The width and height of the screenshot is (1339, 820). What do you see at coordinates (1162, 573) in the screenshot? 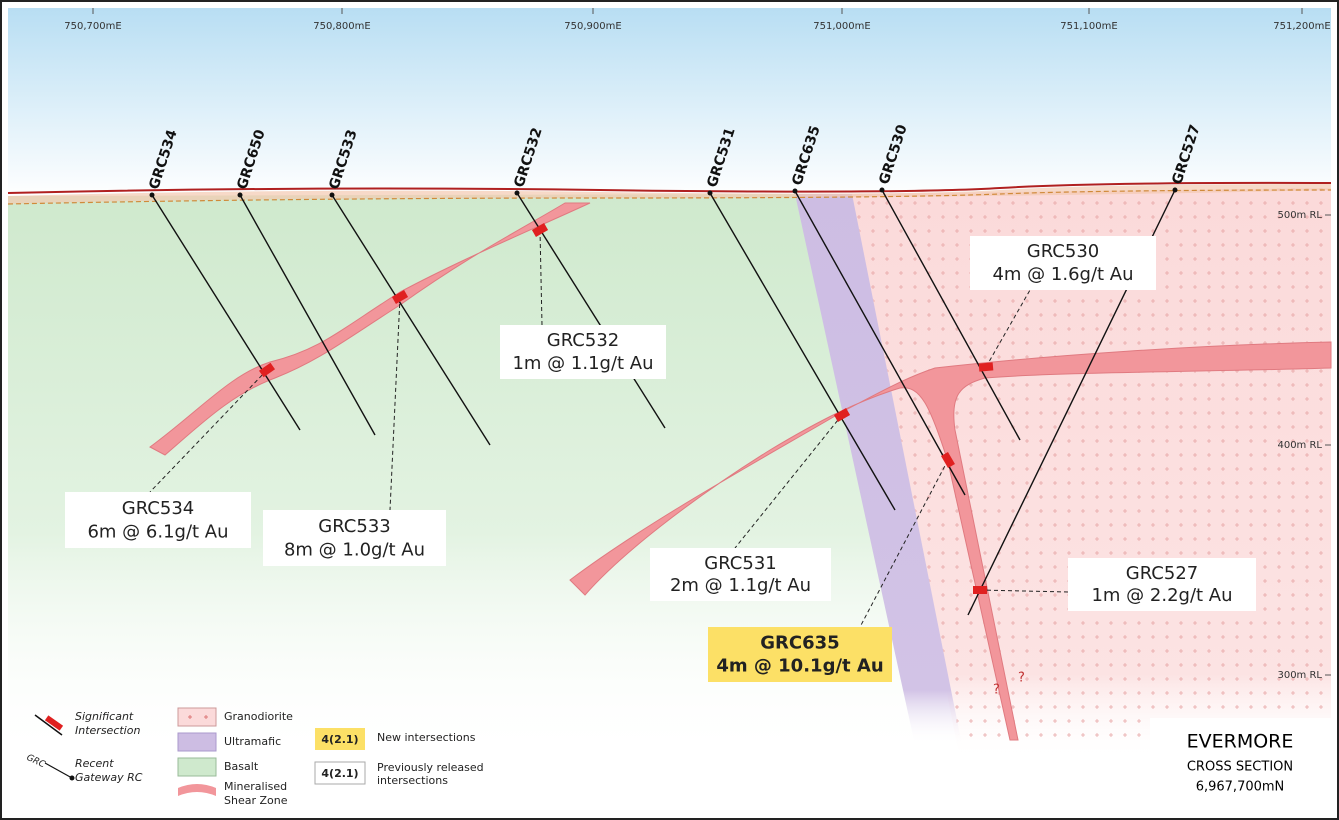
I see `intersection-hole: GRC527` at bounding box center [1162, 573].